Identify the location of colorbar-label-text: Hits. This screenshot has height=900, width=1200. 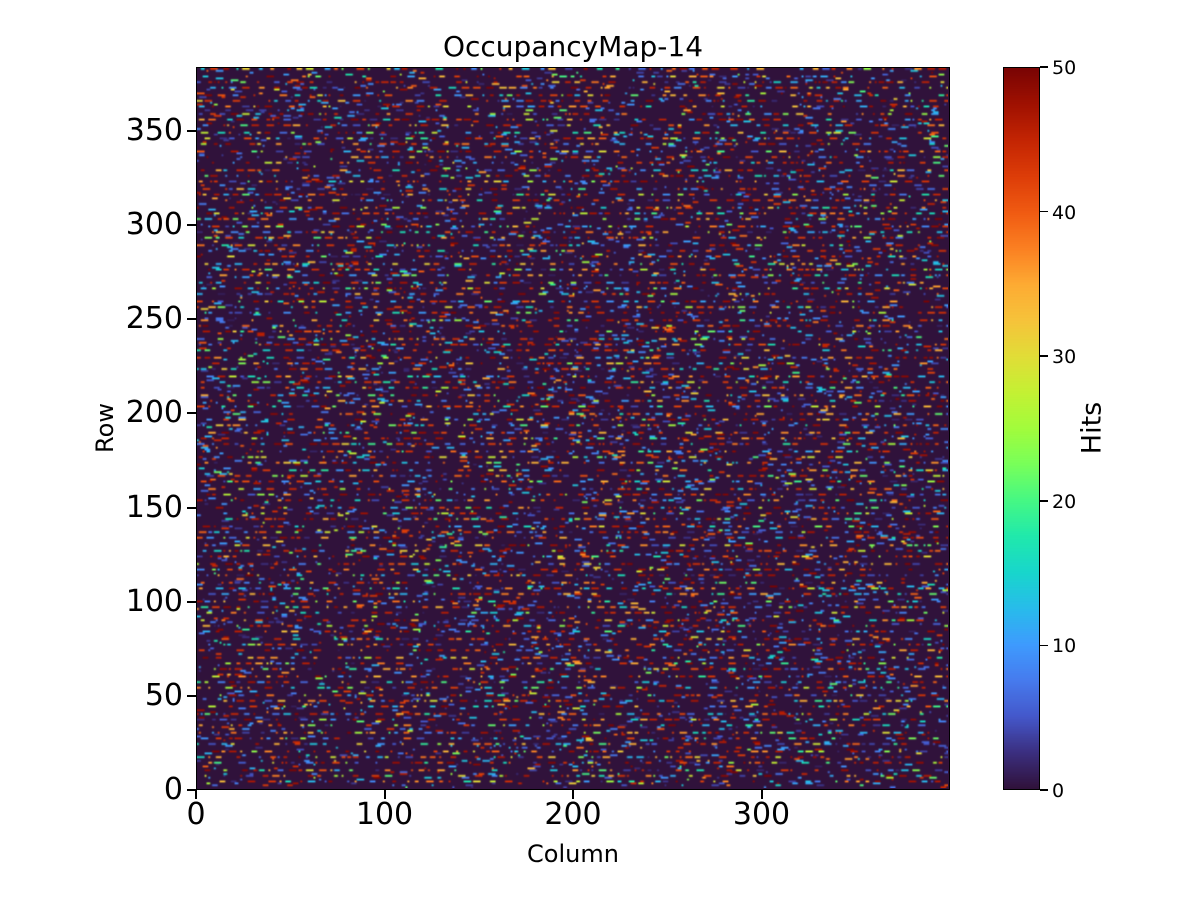
(1092, 428).